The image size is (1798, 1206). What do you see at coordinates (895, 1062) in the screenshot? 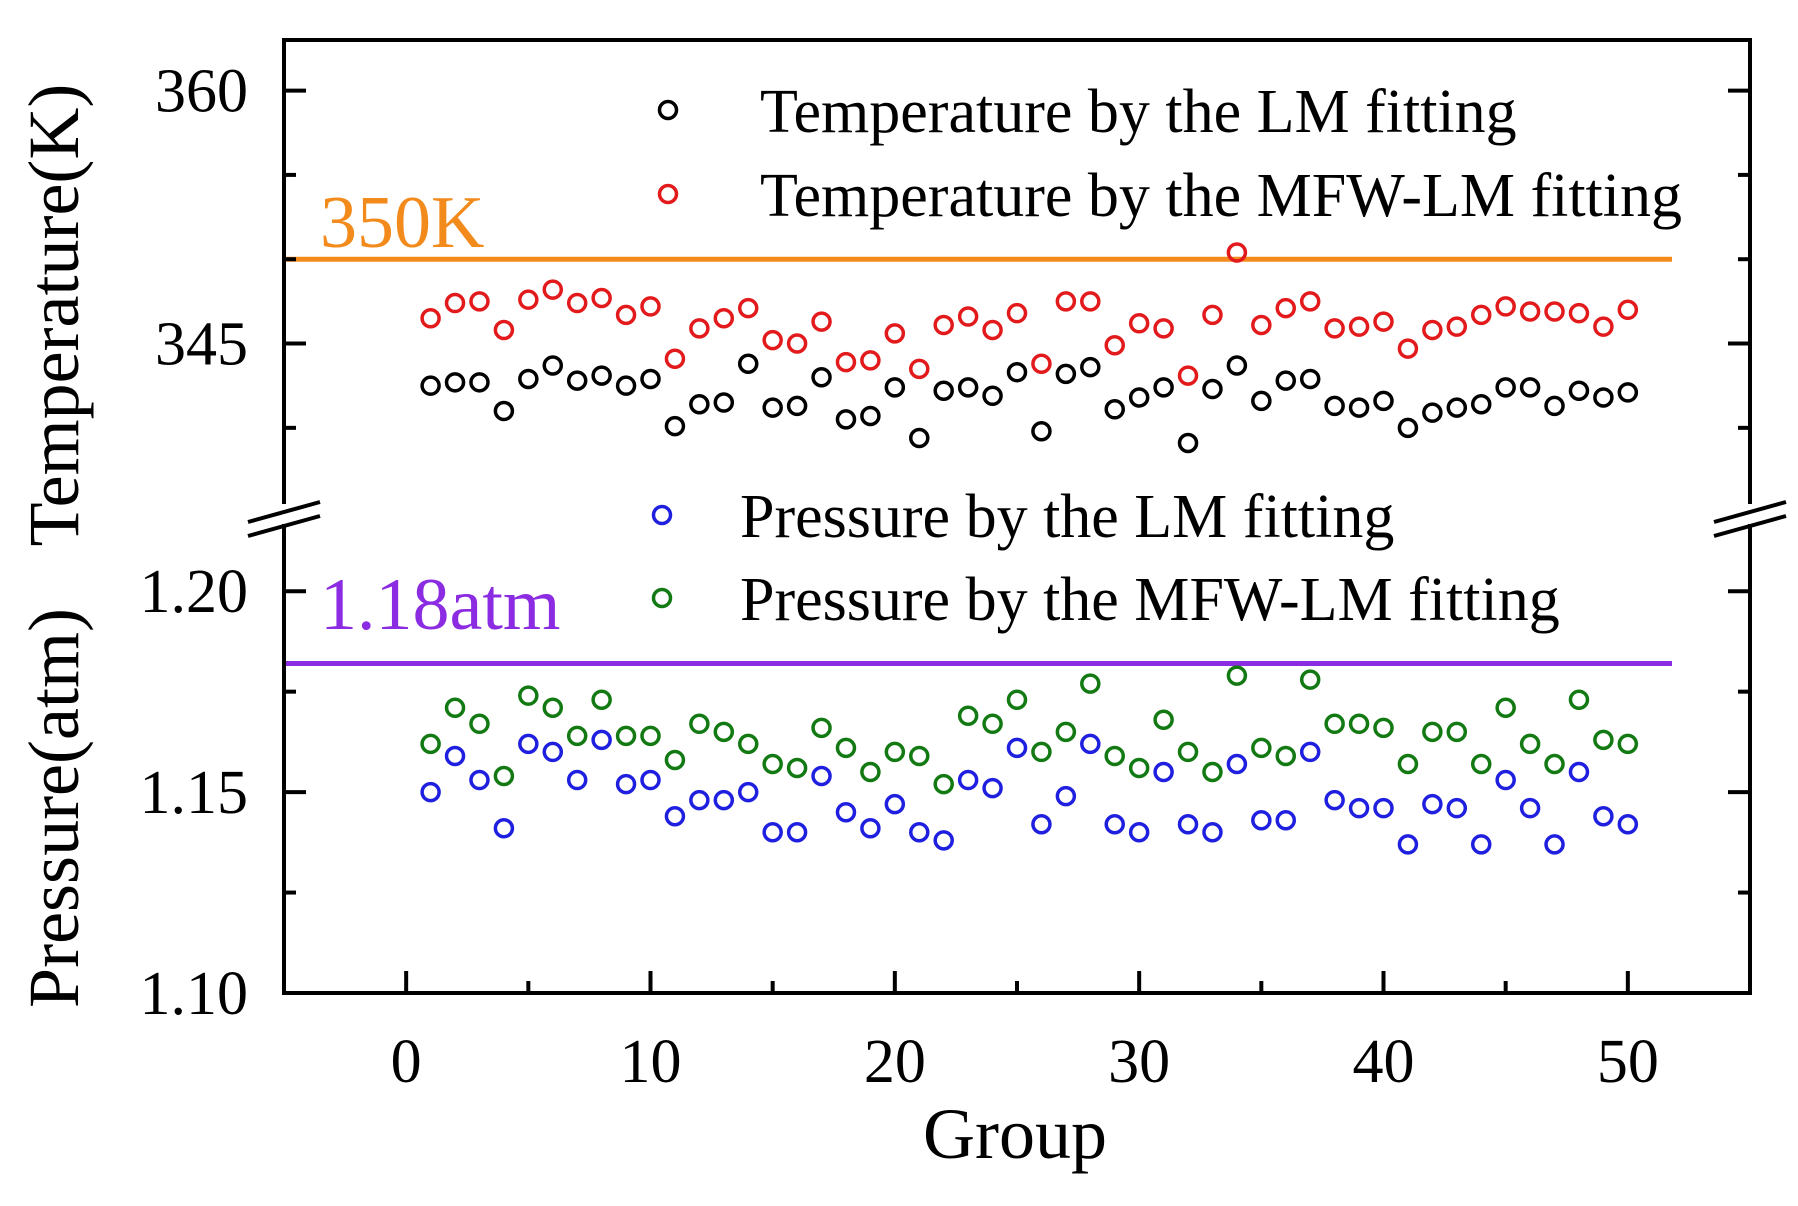
I see `x-tick-label-20: 20` at bounding box center [895, 1062].